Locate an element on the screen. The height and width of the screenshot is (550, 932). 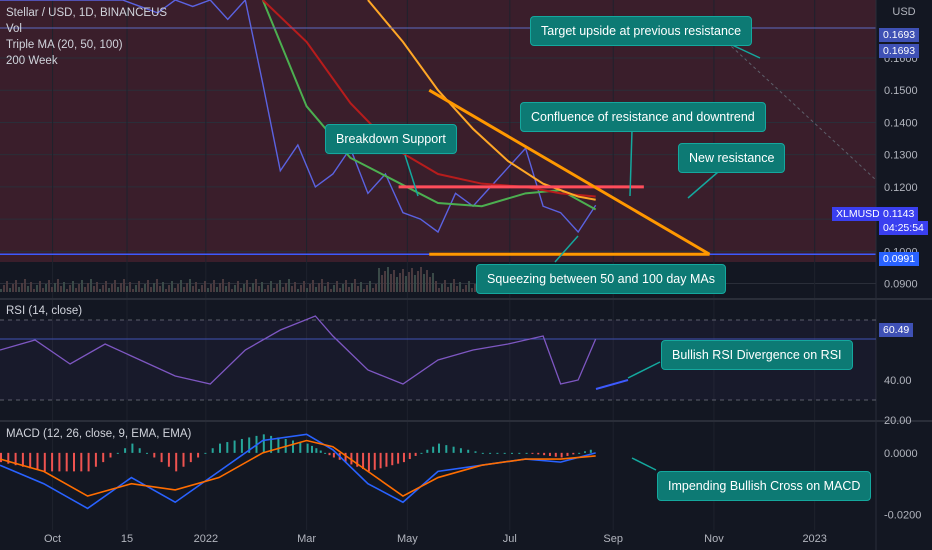
tag-last-price: 0.1143 is located at coordinates (899, 214).